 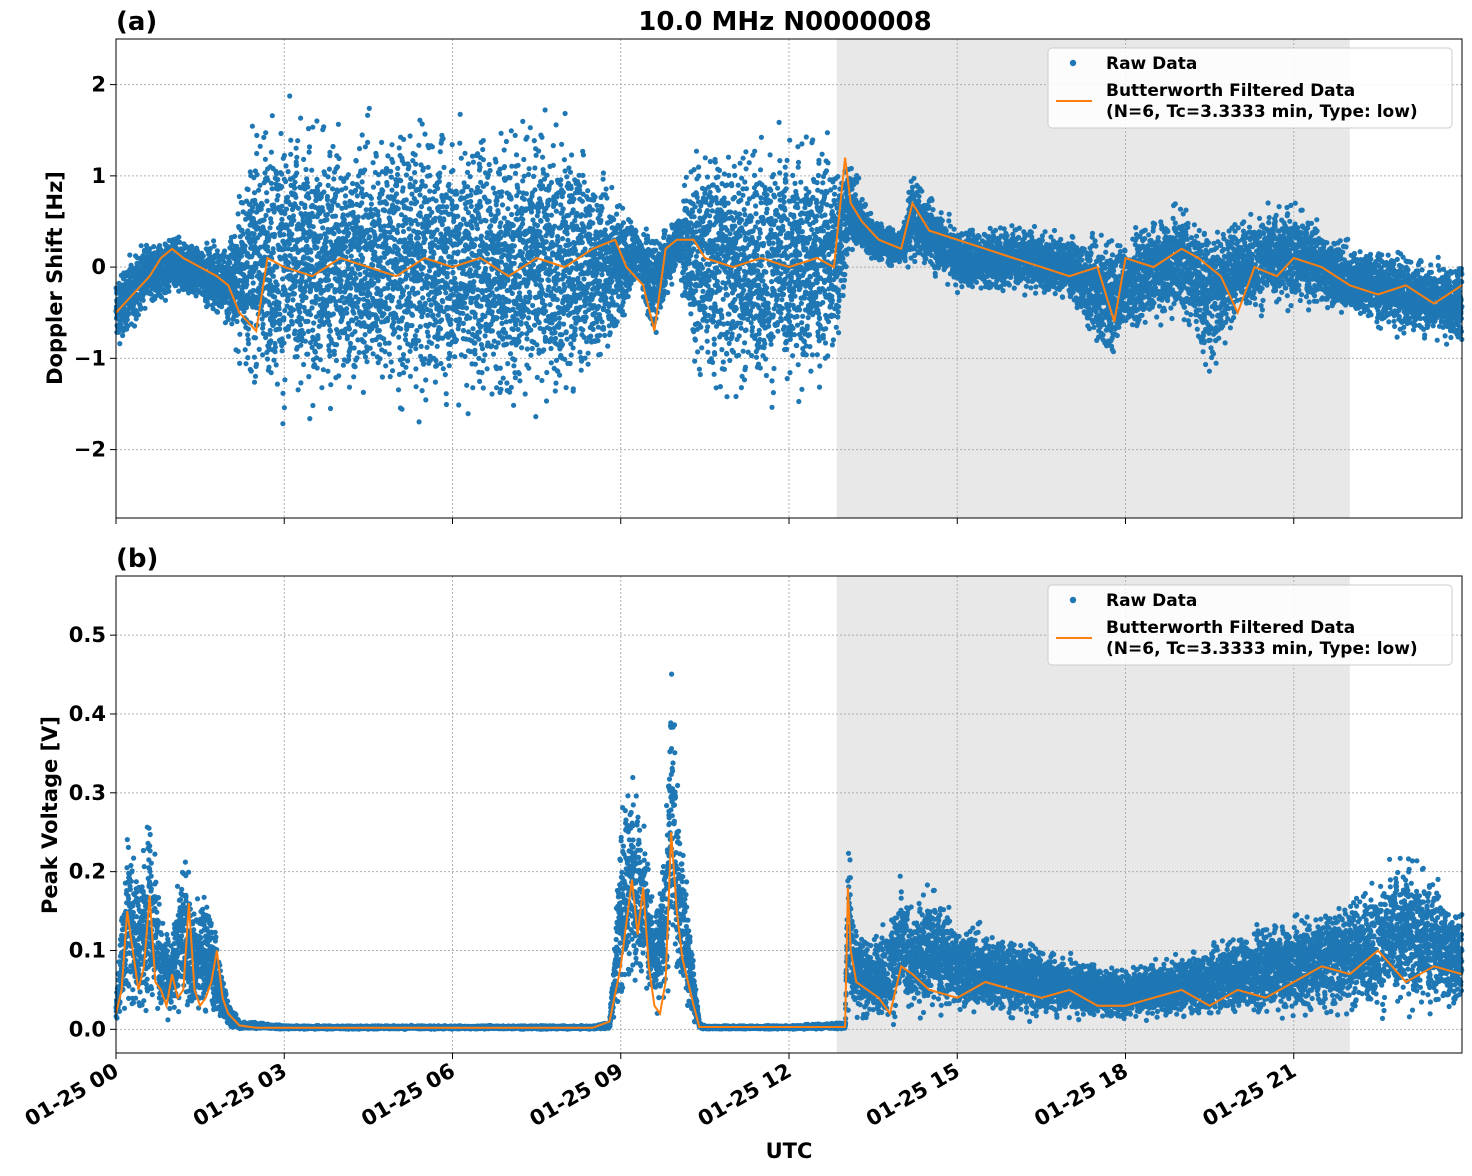 I want to click on panel-a-label: (a), so click(x=136, y=22).